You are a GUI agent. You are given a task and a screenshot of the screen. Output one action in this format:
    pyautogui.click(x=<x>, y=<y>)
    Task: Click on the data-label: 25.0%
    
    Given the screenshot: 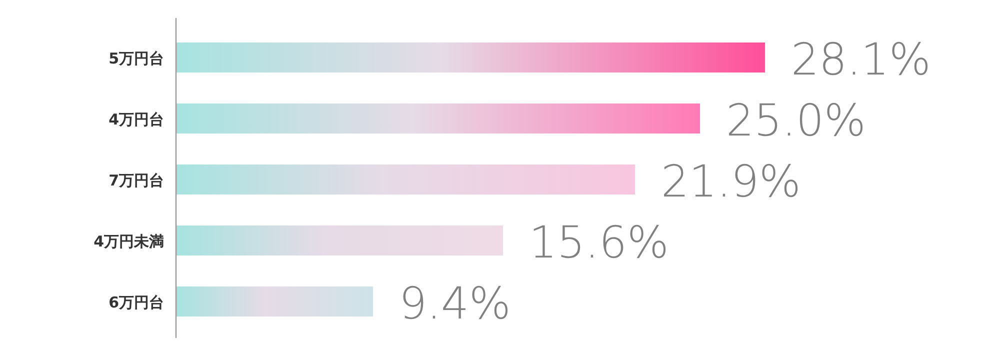 What is the action you would take?
    pyautogui.click(x=796, y=121)
    